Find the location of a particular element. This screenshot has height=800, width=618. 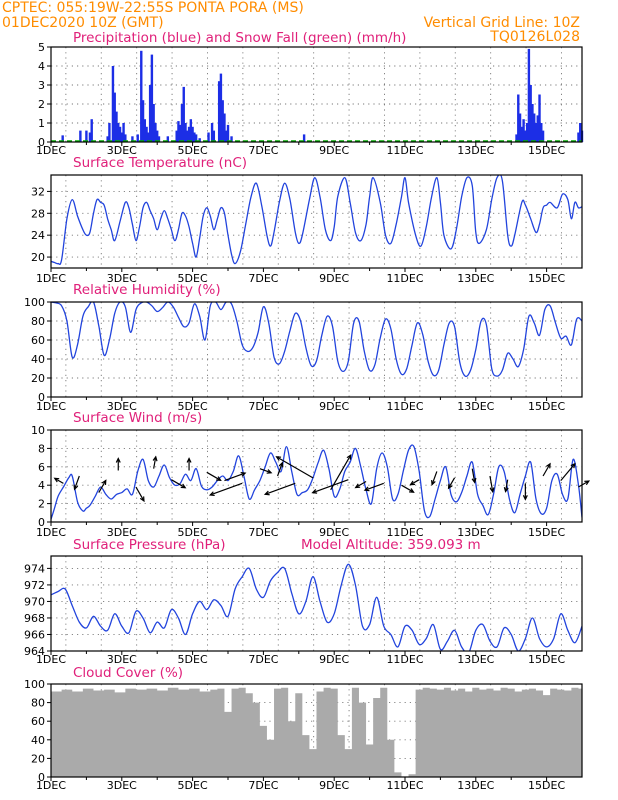

surface_pressure-line is located at coordinates (316, 607).